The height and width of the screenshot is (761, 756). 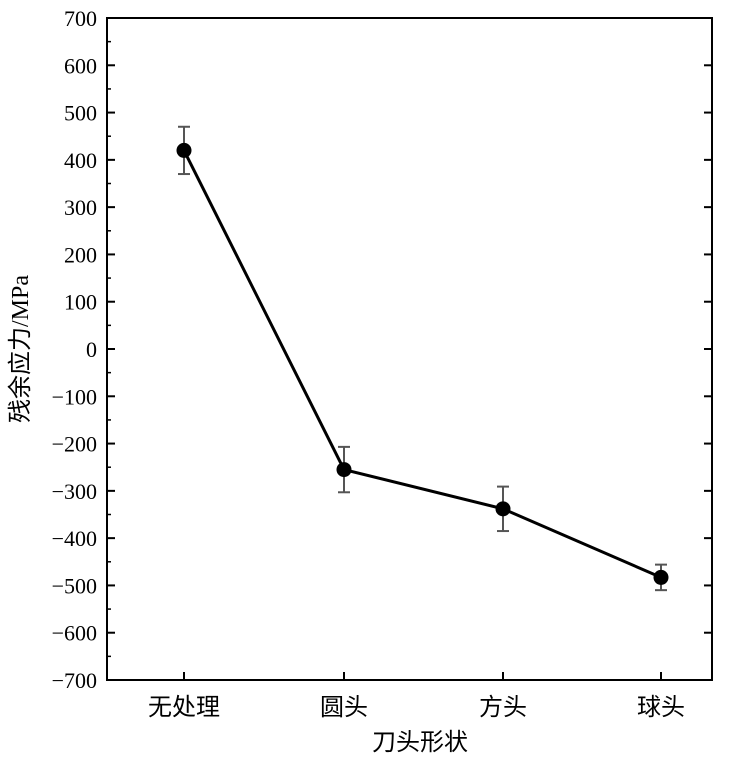 I want to click on y-tick-label: −500, so click(x=74, y=585).